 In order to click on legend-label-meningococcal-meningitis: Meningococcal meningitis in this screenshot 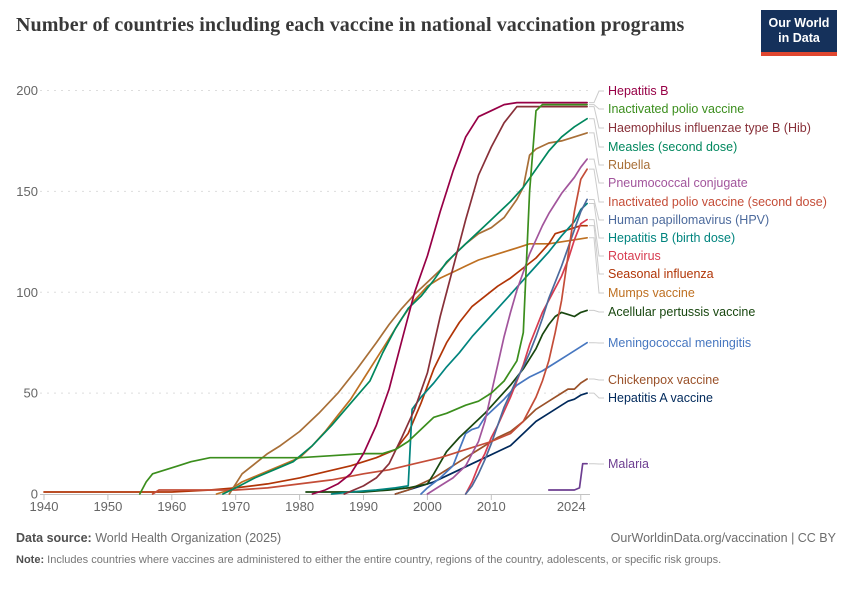, I will do `click(680, 343)`.